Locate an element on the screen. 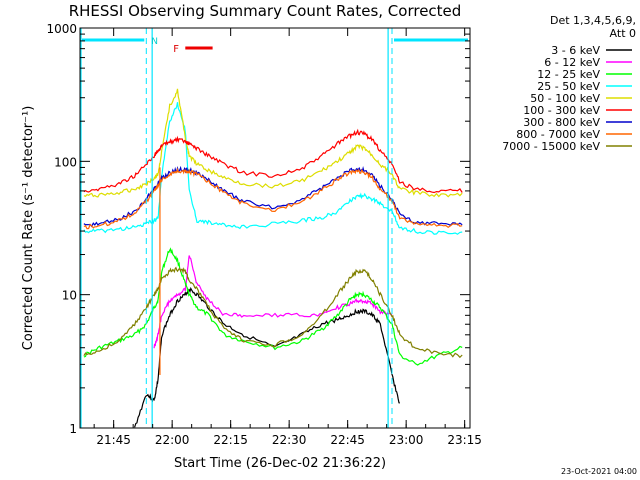 The width and height of the screenshot is (640, 480). legend-label-1: 6 - 12 keV is located at coordinates (572, 62).